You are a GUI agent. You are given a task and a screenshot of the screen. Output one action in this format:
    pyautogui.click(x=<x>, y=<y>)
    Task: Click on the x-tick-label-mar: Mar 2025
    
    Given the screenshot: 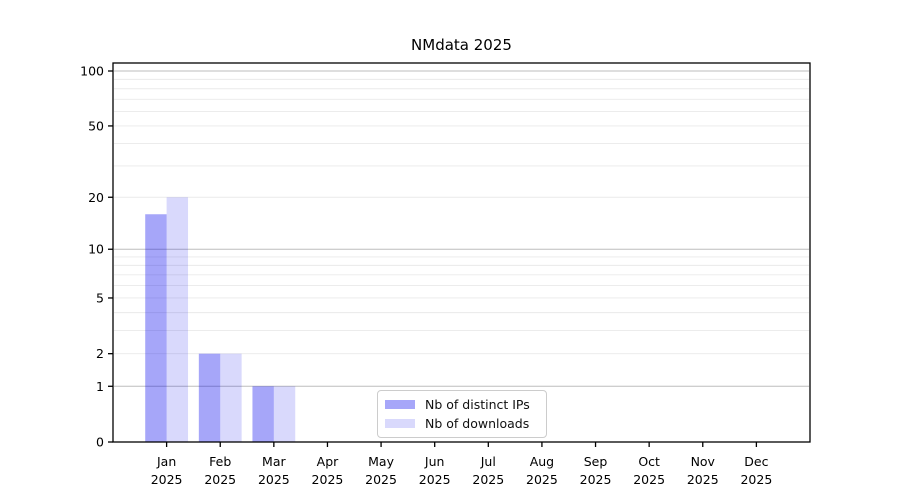 What is the action you would take?
    pyautogui.click(x=274, y=470)
    